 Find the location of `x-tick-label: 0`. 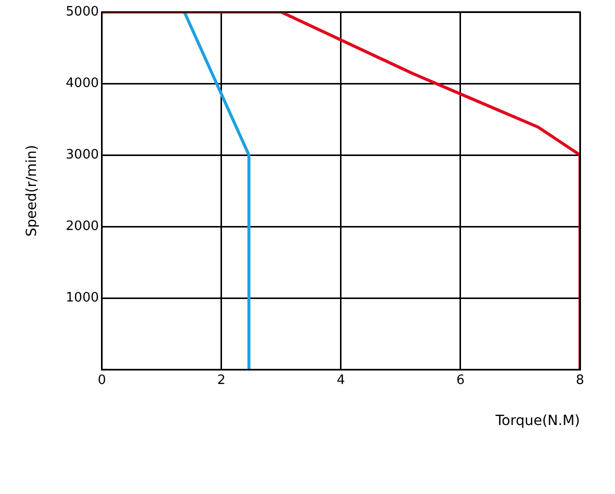

x-tick-label: 0 is located at coordinates (102, 380).